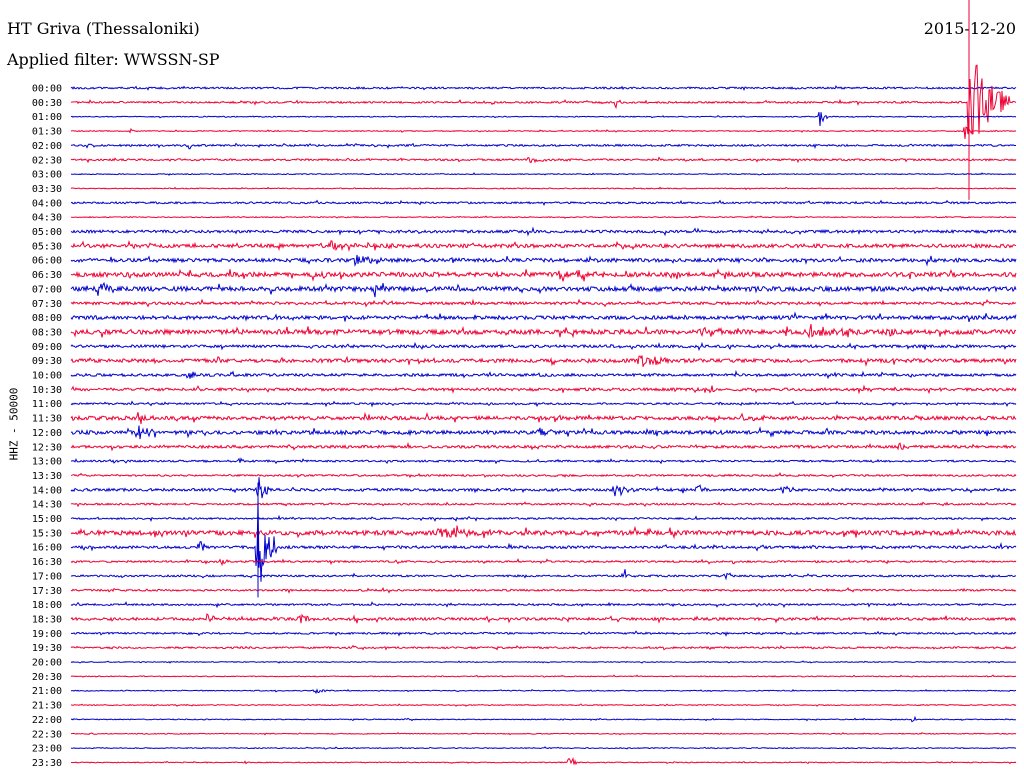 This screenshot has height=780, width=1024. Describe the element at coordinates (47, 663) in the screenshot. I see `row-time-label: 20:00` at that location.